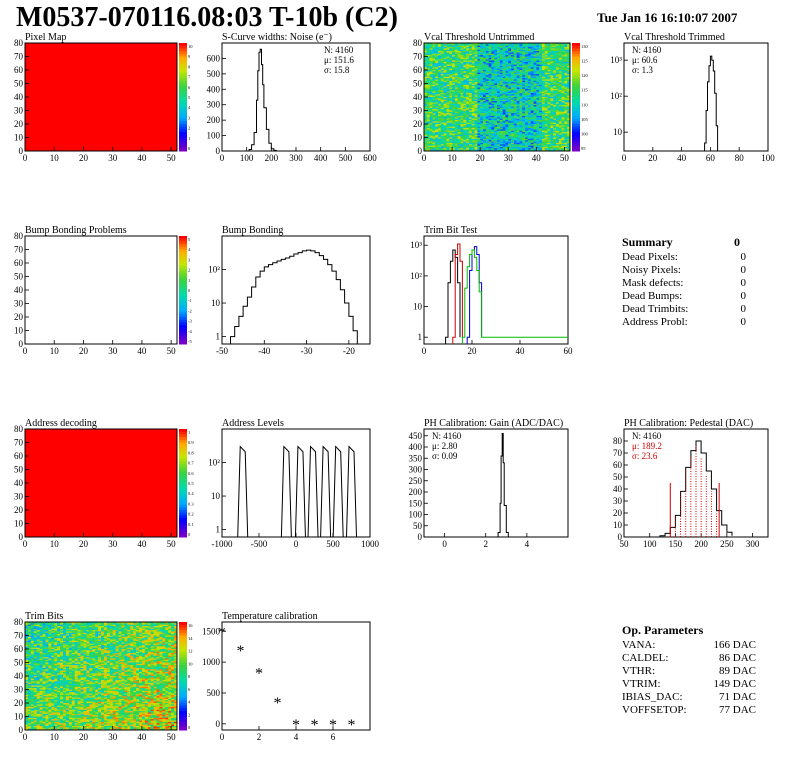  What do you see at coordinates (189, 239) in the screenshot?
I see `palette-label: 5` at bounding box center [189, 239].